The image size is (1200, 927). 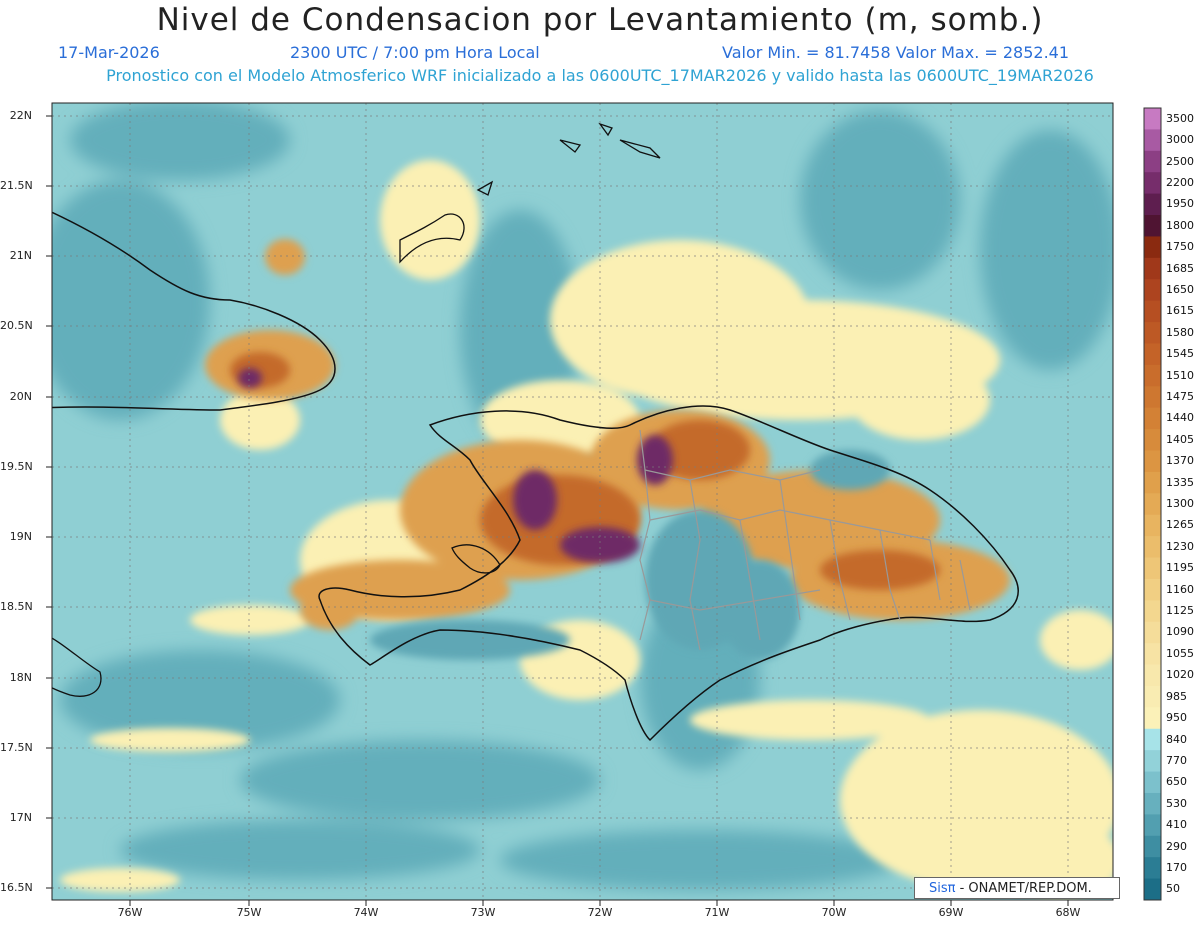 I want to click on colorbar-label: 2200, so click(x=1180, y=182).